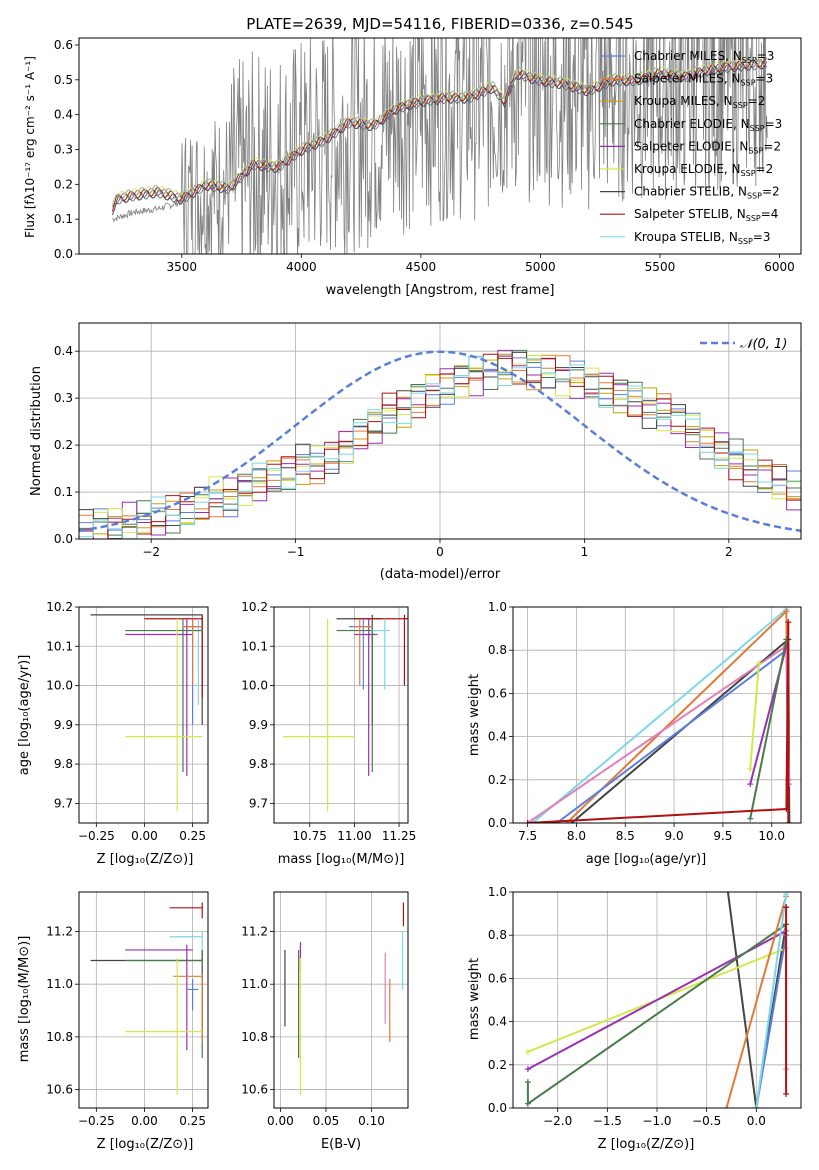  I want to click on legend-entry: Salpeter ELODIE, NSSP=2, so click(707, 147).